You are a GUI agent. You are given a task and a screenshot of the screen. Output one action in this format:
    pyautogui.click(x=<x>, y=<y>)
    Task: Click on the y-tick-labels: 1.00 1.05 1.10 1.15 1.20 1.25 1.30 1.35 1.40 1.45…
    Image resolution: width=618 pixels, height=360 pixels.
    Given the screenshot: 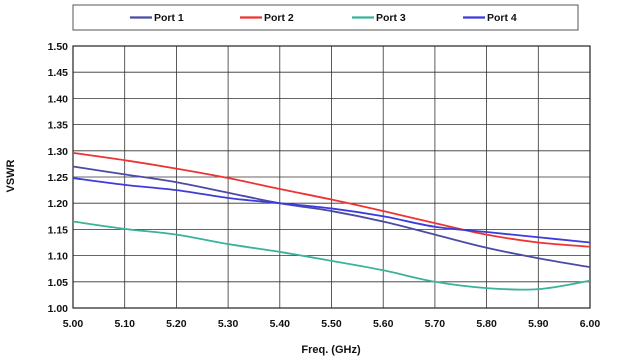 What is the action you would take?
    pyautogui.click(x=58, y=178)
    